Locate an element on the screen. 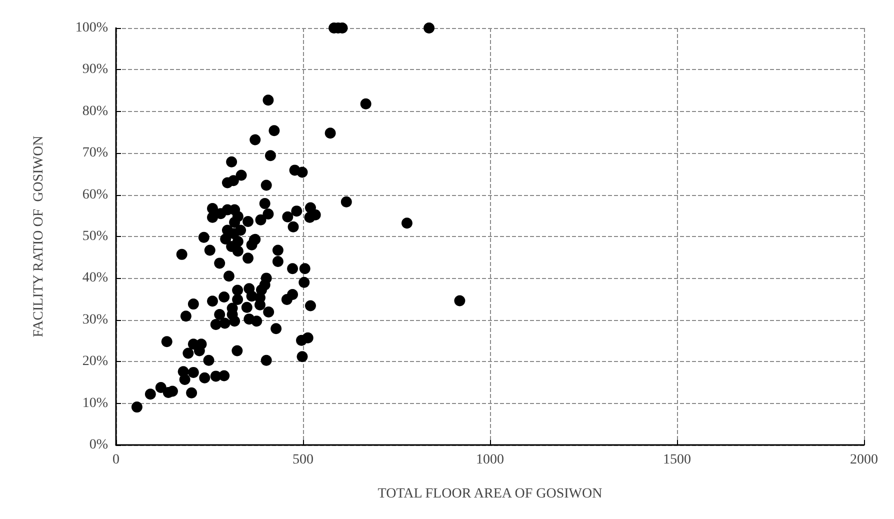 The height and width of the screenshot is (519, 894). x-tick-label: 1000 is located at coordinates (490, 460).